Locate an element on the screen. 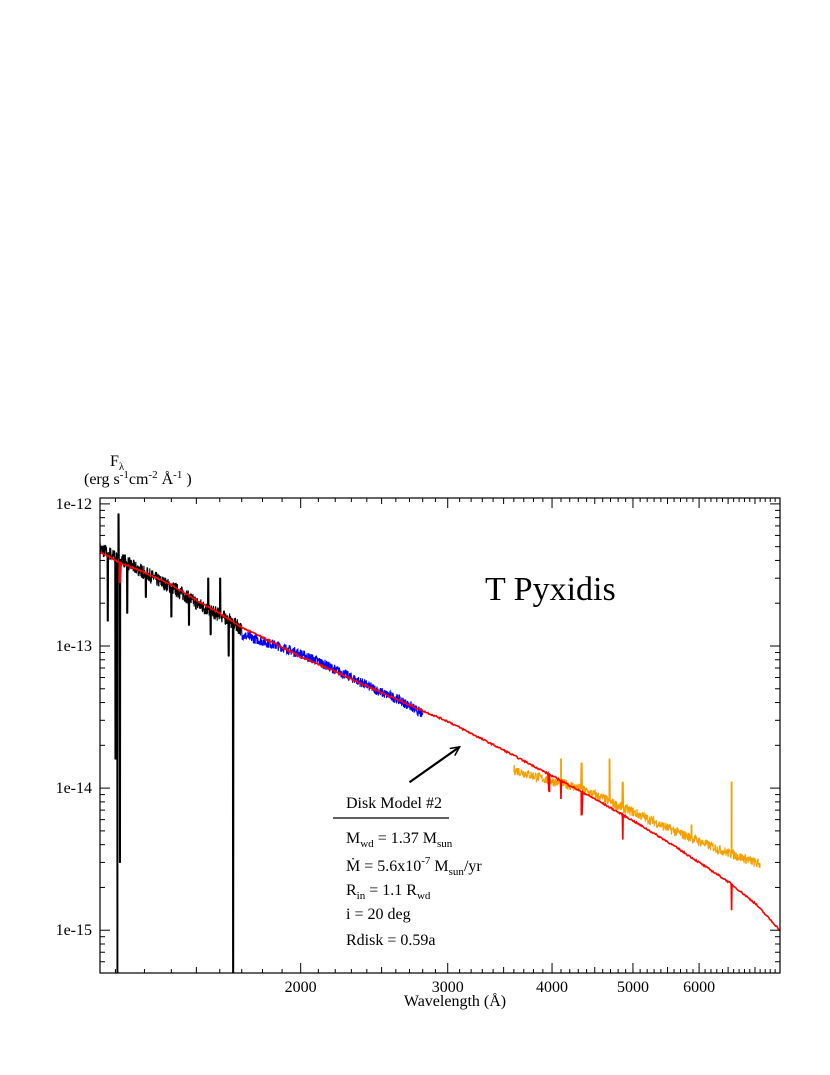 The image size is (830, 1075). model-param-line: Ṁ = 5.6x10-7 Msun/yr is located at coordinates (414, 866).